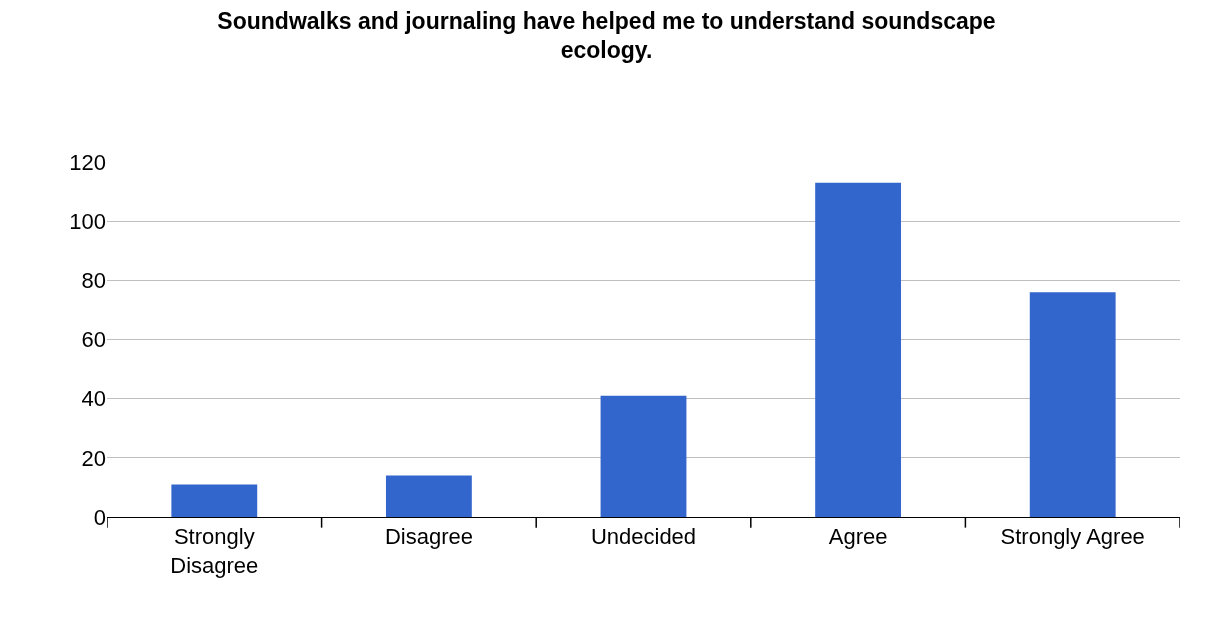 Image resolution: width=1213 pixels, height=635 pixels. What do you see at coordinates (428, 537) in the screenshot?
I see `x-tick-label: Disagree` at bounding box center [428, 537].